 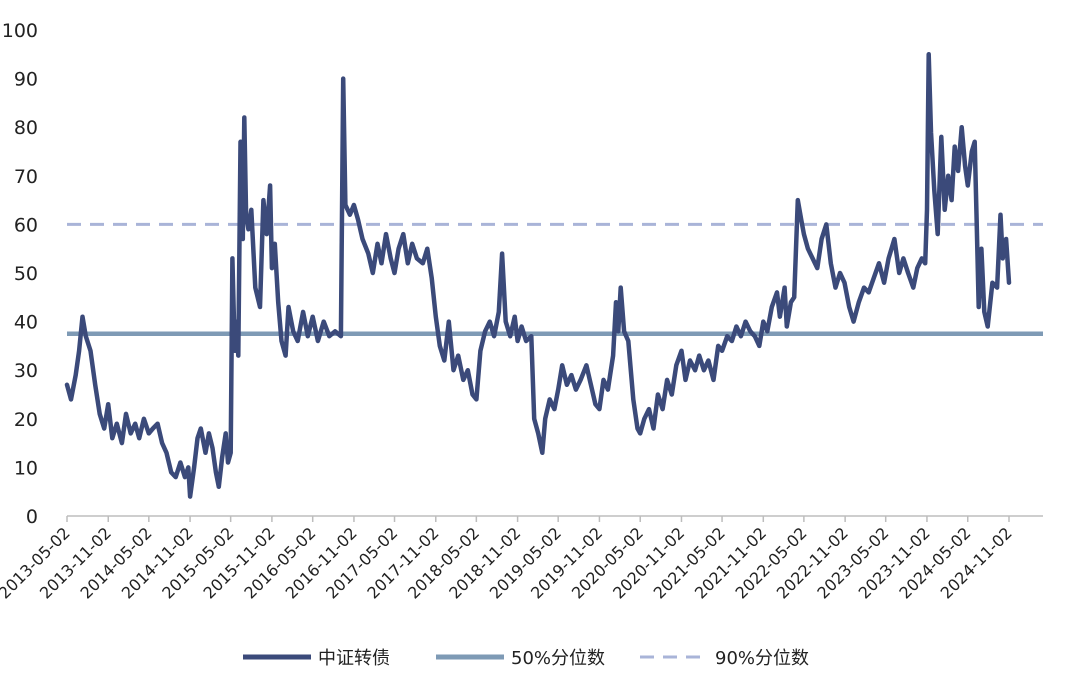 What do you see at coordinates (26, 80) in the screenshot?
I see `y-tick-label: 90` at bounding box center [26, 80].